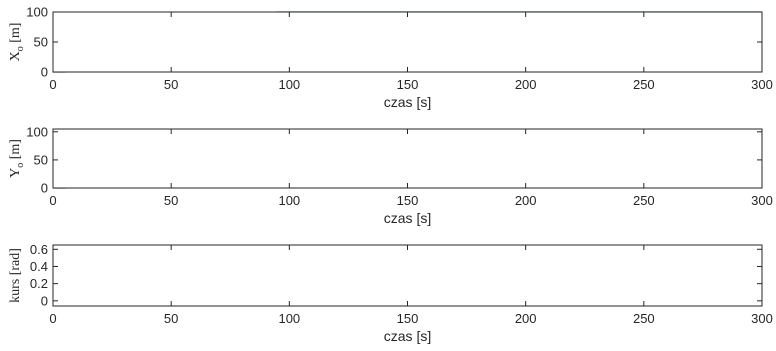 Image resolution: width=776 pixels, height=351 pixels. I want to click on y-axis-label: kurs [rad], so click(15, 275).